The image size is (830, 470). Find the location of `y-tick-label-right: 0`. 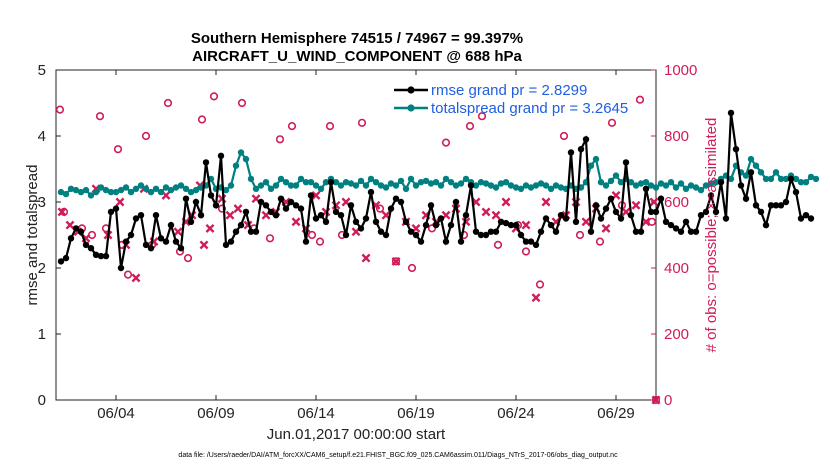

y-tick-label-right: 0 is located at coordinates (668, 400).